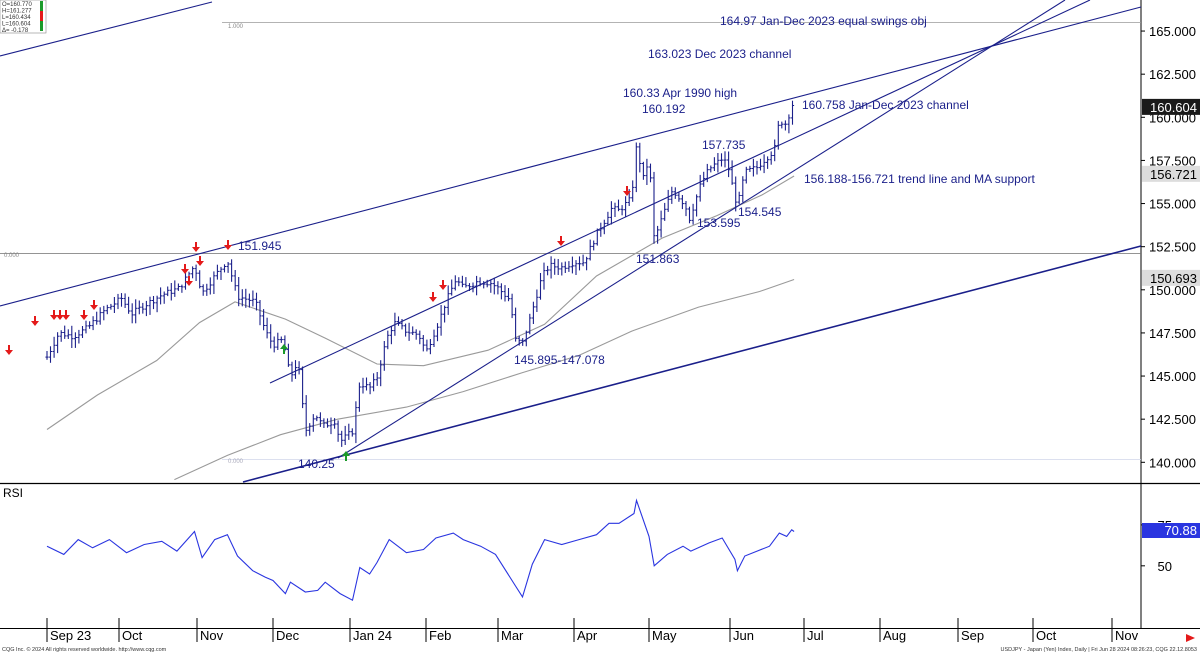 The height and width of the screenshot is (654, 1200). What do you see at coordinates (680, 93) in the screenshot?
I see `annotation-apr-1990-high: 160.33 Apr 1990 high` at bounding box center [680, 93].